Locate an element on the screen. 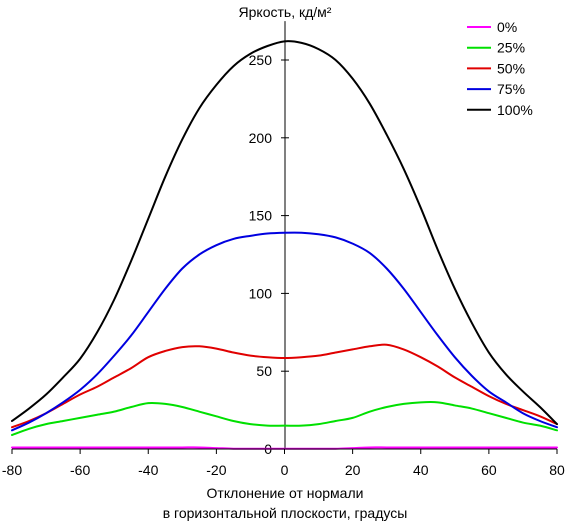  series-line-25pct is located at coordinates (284, 418).